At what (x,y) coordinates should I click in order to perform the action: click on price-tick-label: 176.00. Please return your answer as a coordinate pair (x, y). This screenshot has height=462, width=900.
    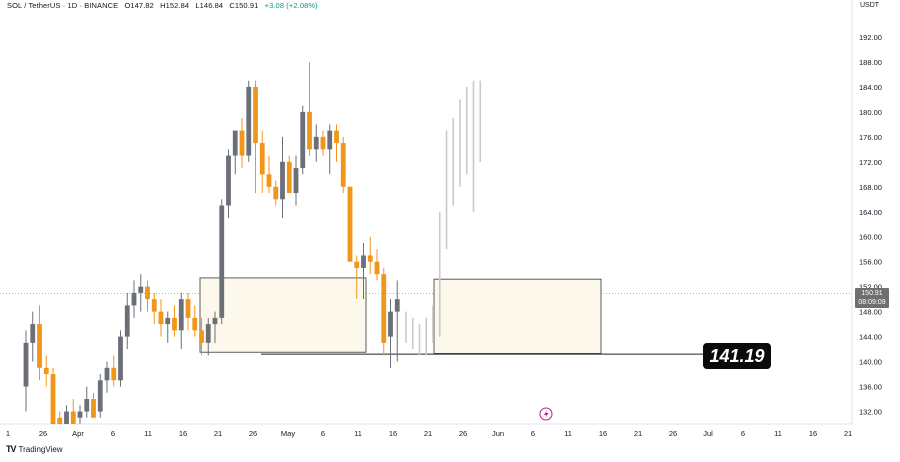
    Looking at the image, I should click on (870, 137).